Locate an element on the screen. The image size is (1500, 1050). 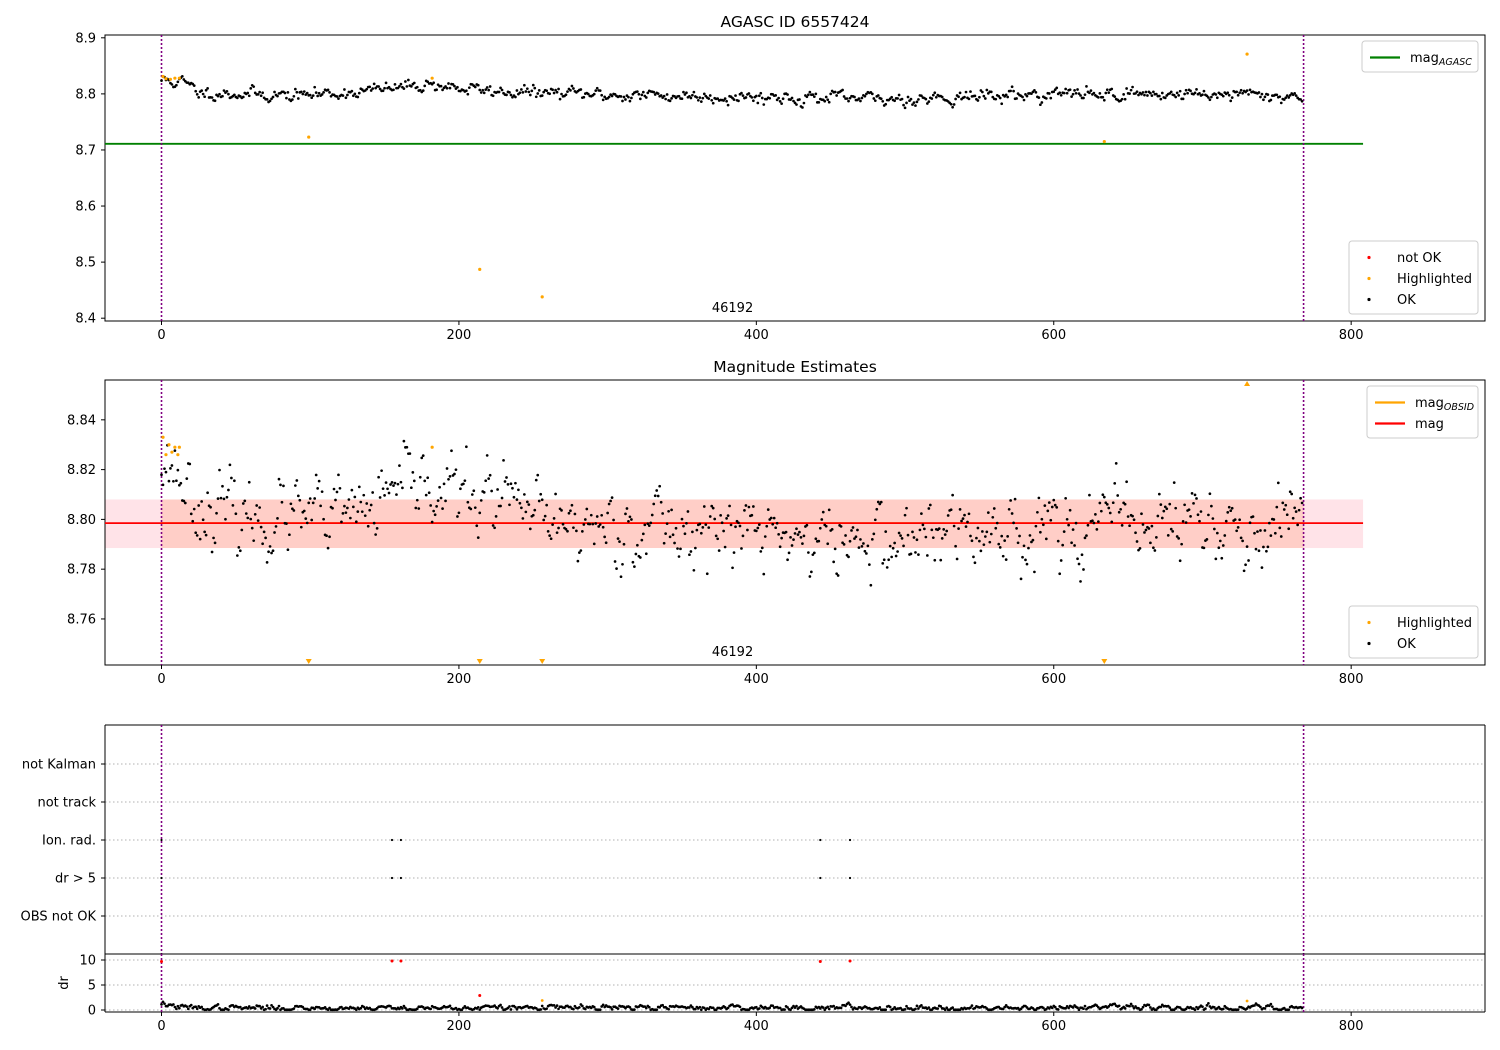
y-tick-label: 5 is located at coordinates (92, 986).